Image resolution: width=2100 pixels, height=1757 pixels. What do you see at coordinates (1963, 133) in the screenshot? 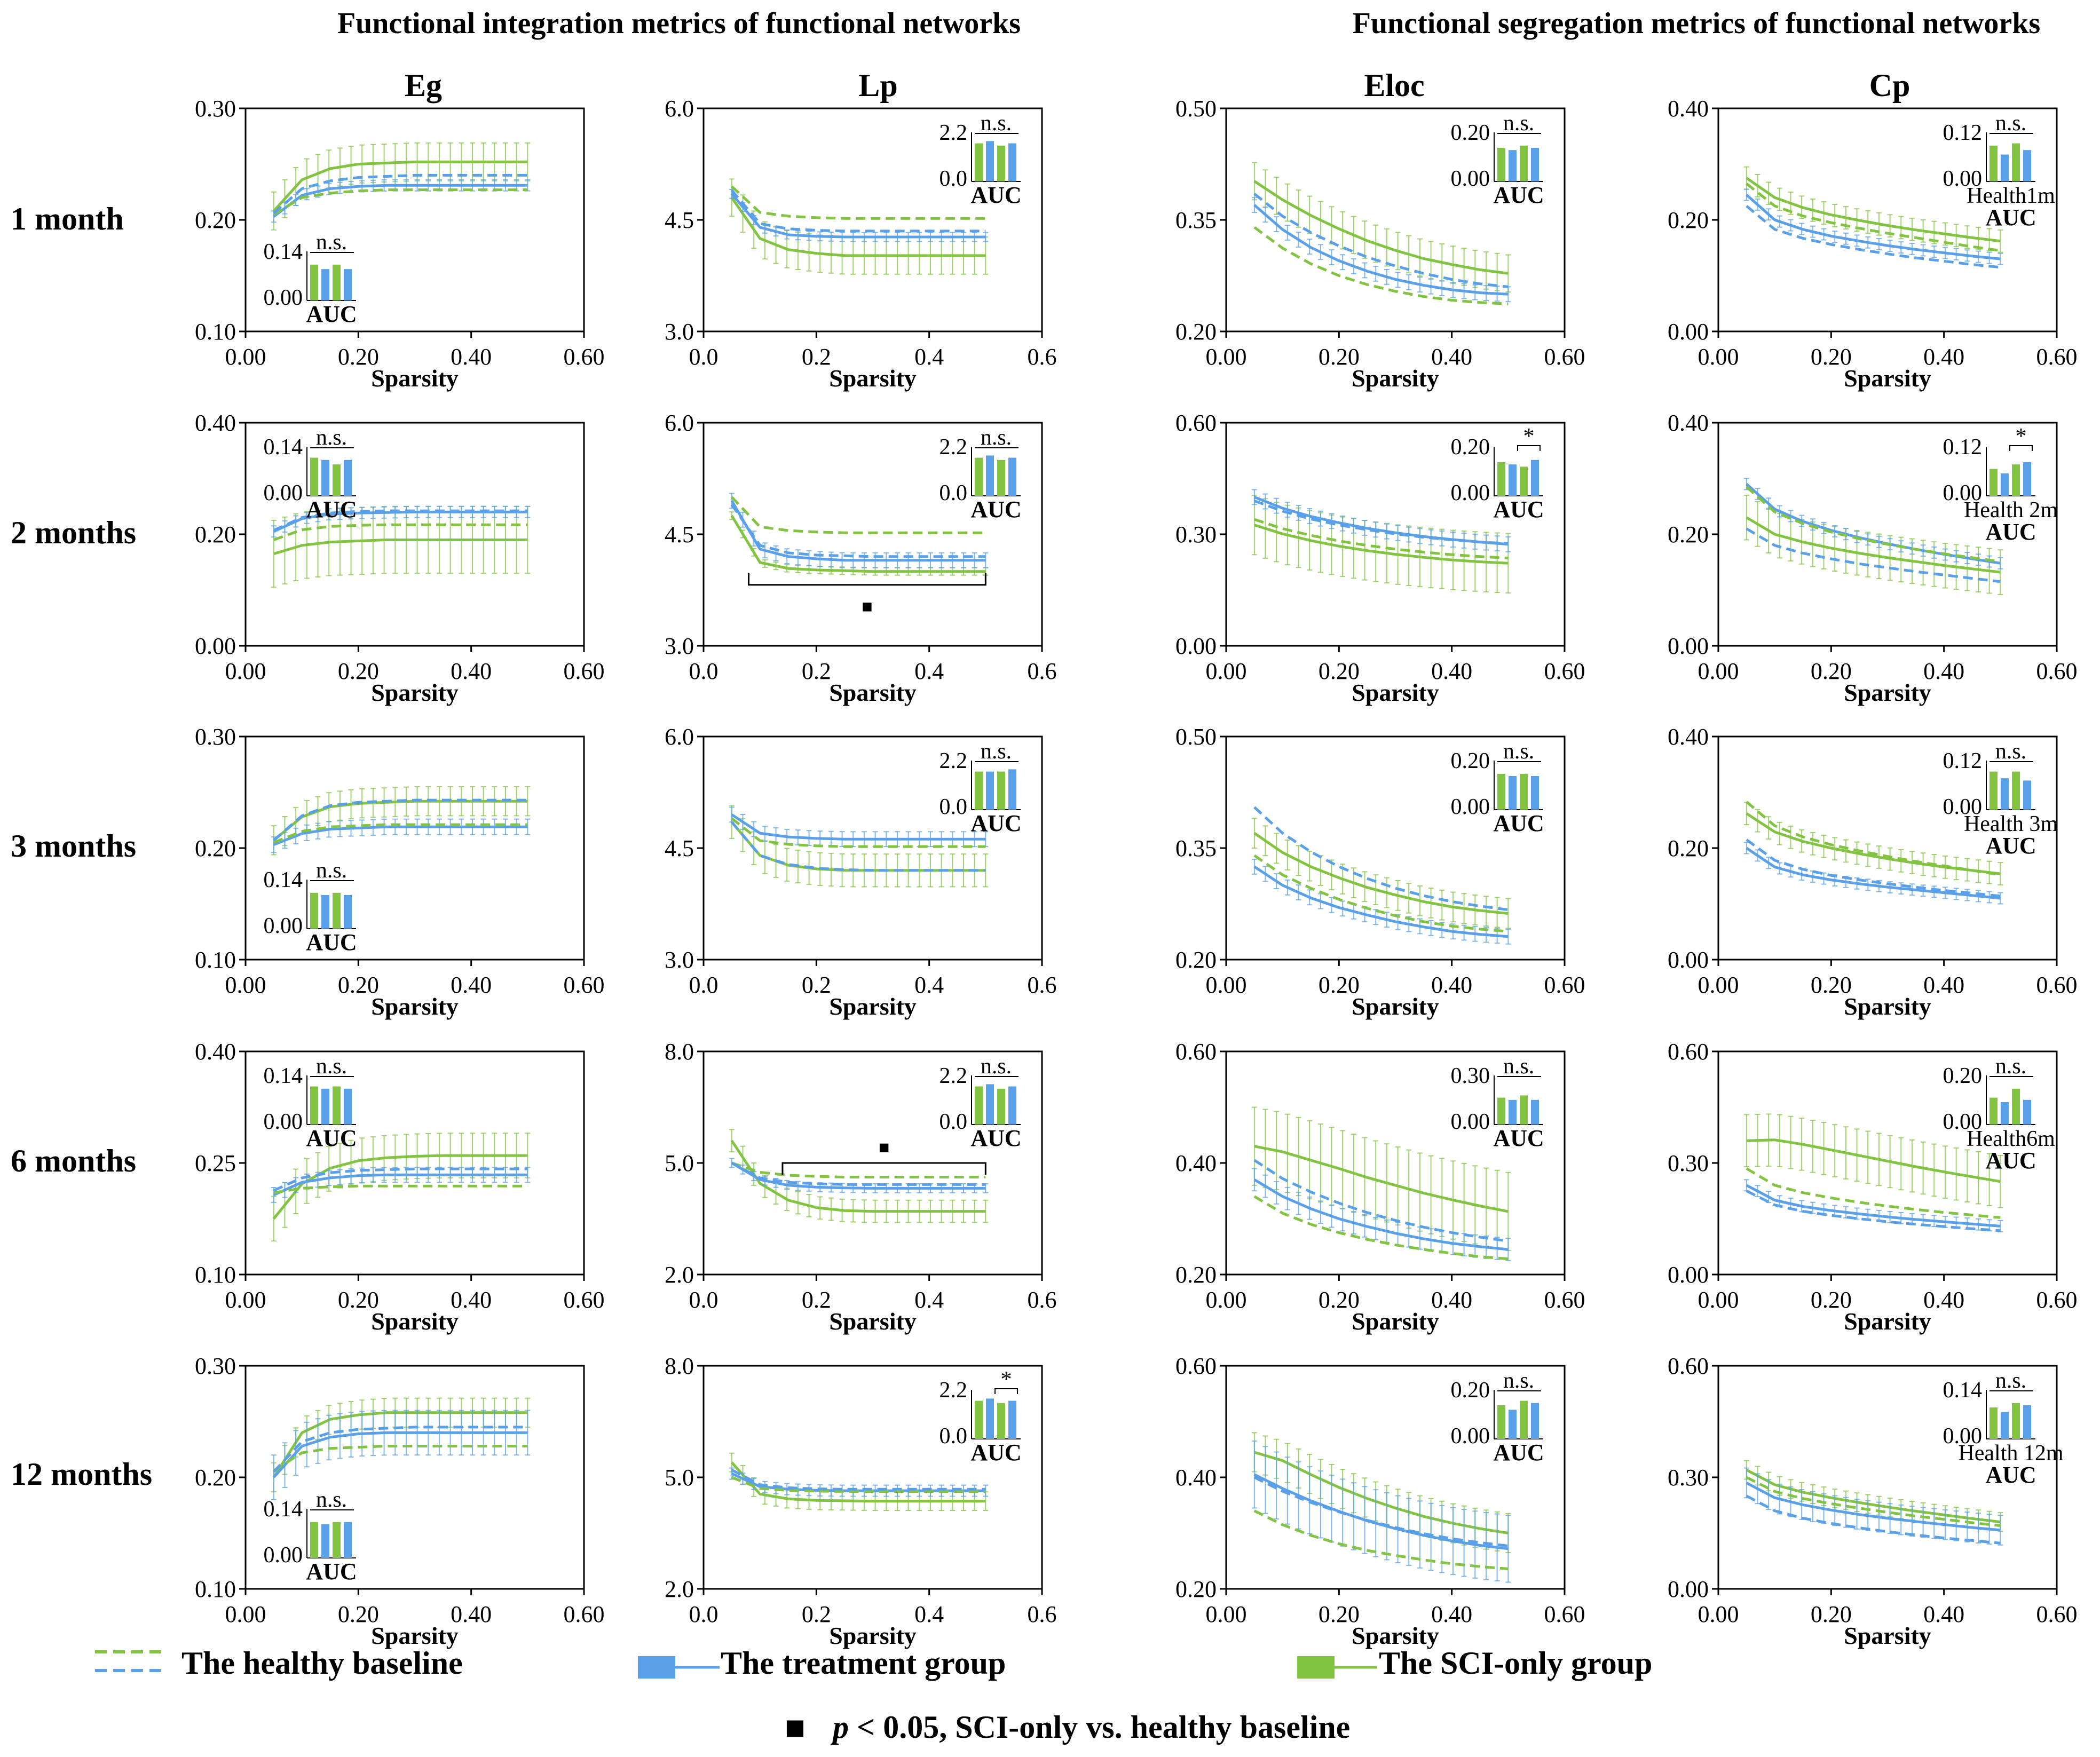
I see `inset-y-max: 0.12` at bounding box center [1963, 133].